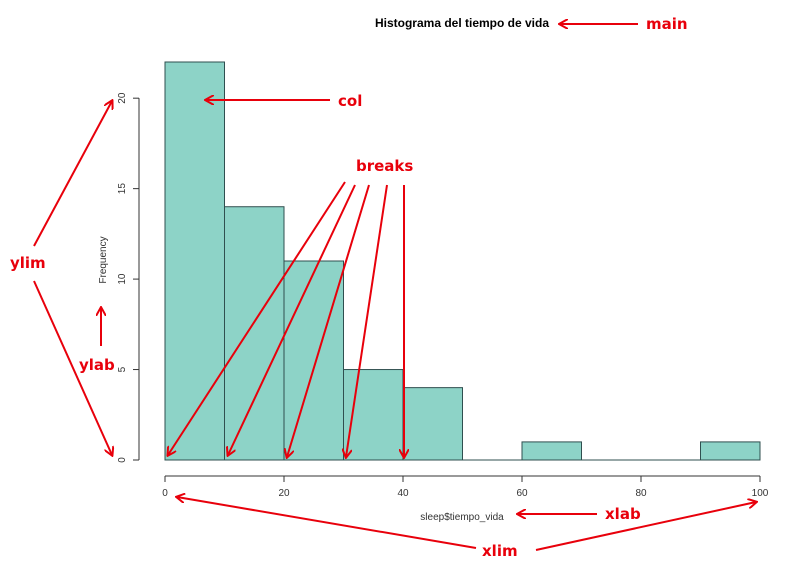 This screenshot has width=787, height=566. Describe the element at coordinates (760, 493) in the screenshot. I see `x-tick-label: 100` at that location.